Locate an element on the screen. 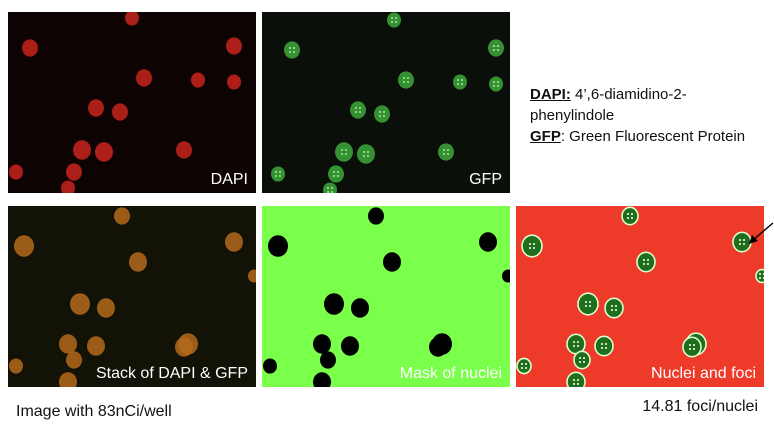  nuclei-mask-image is located at coordinates (386, 297).